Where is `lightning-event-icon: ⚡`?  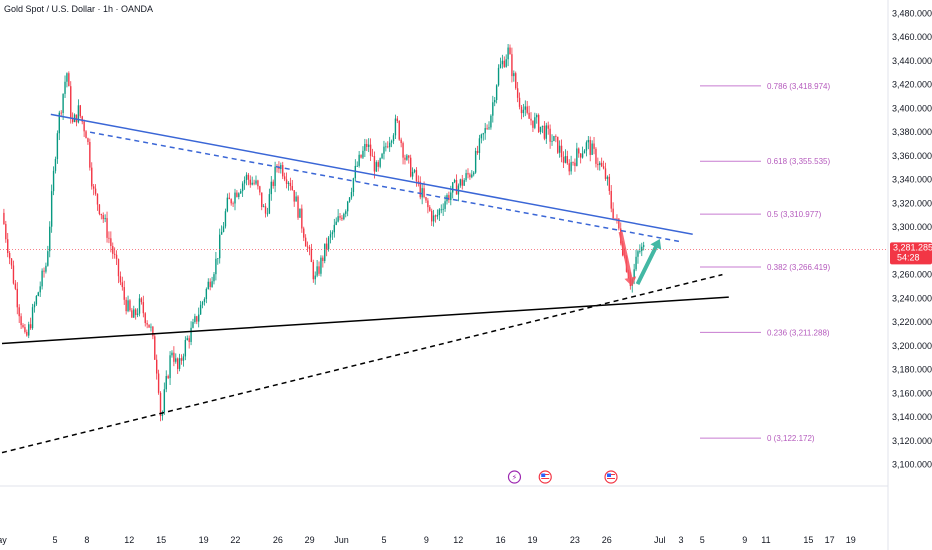
lightning-event-icon: ⚡ is located at coordinates (514, 477).